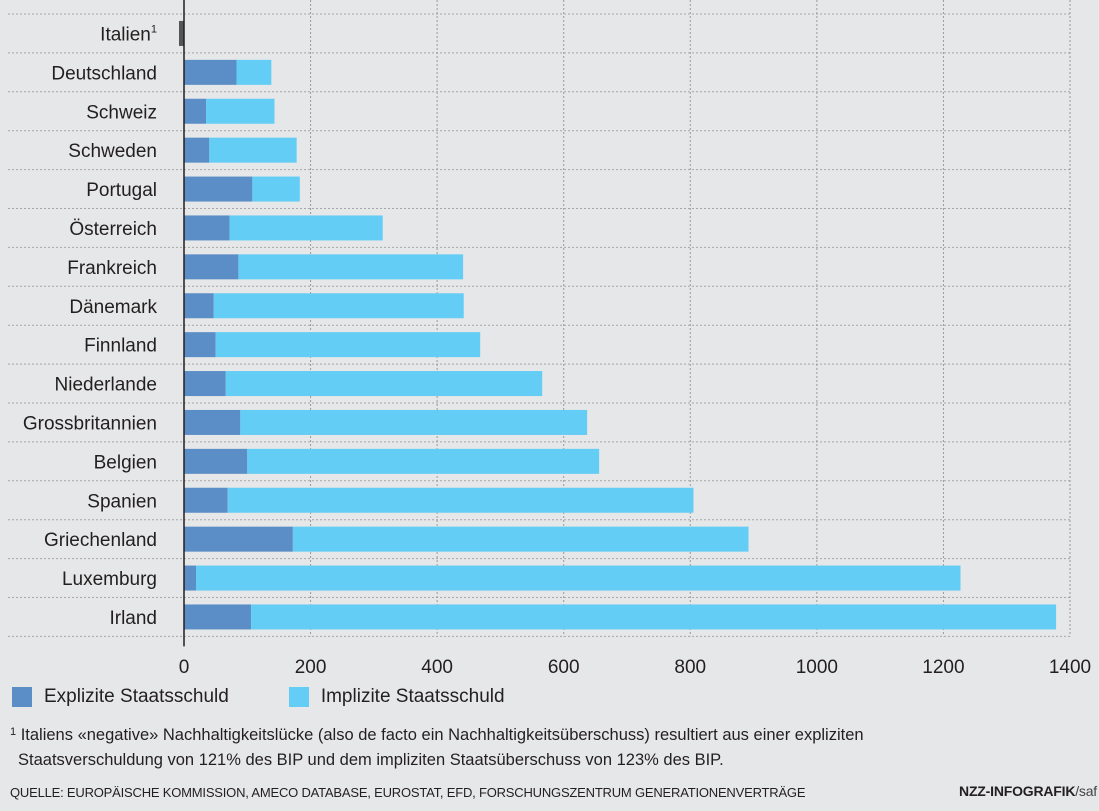  What do you see at coordinates (112, 268) in the screenshot?
I see `category-label: Frankreich` at bounding box center [112, 268].